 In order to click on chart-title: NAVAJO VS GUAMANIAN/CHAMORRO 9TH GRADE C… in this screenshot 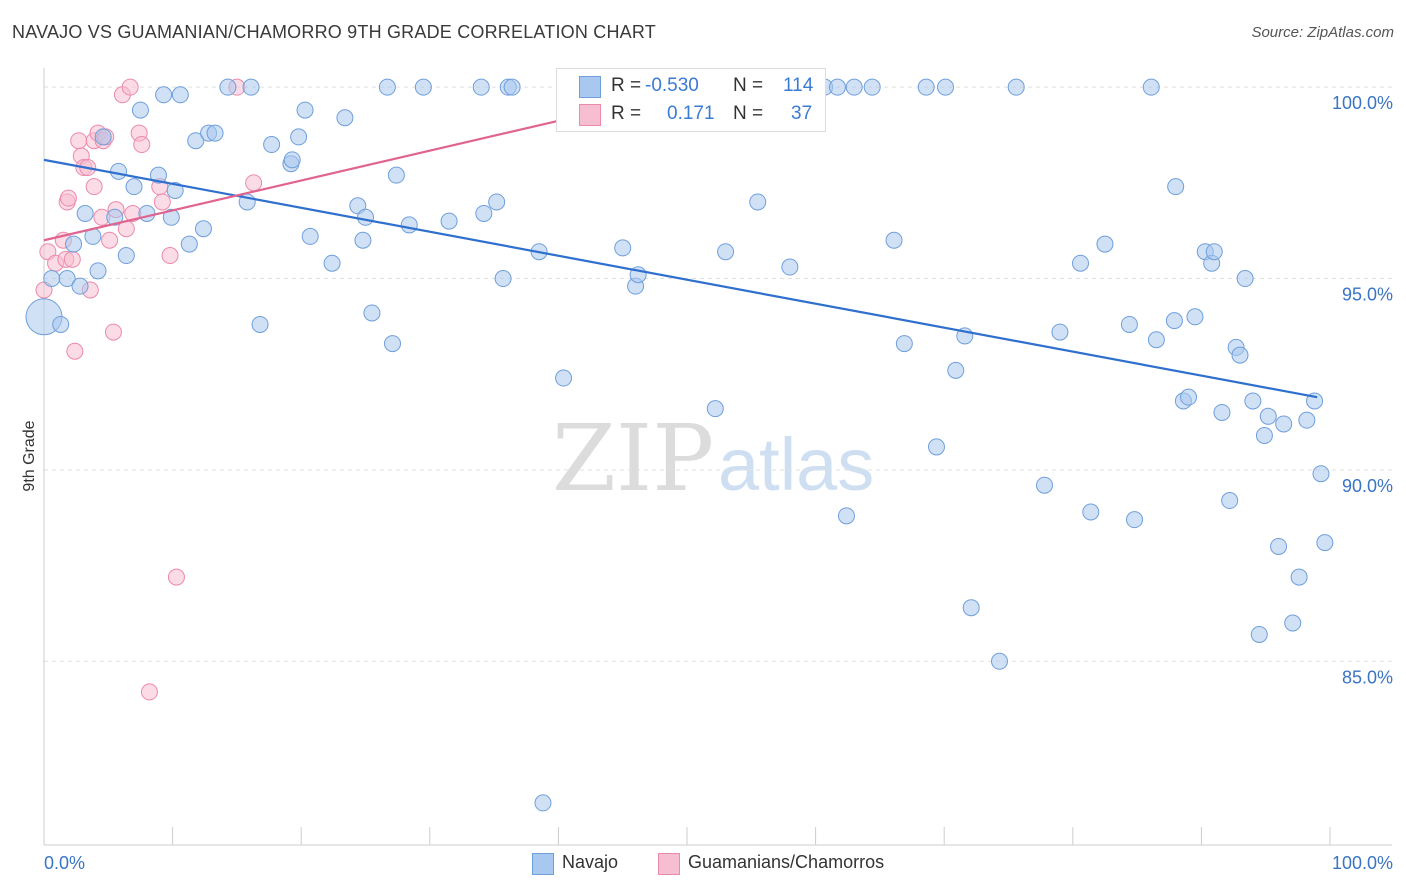, I will do `click(334, 32)`.